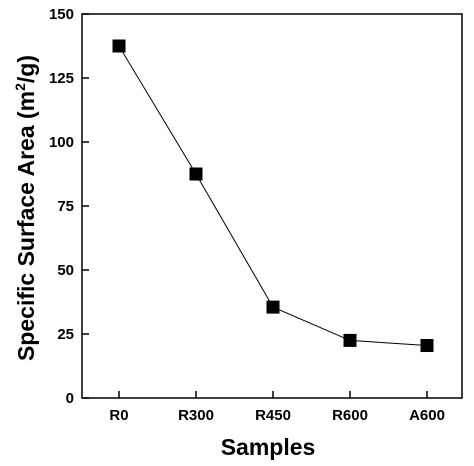 This screenshot has height=466, width=474. What do you see at coordinates (20, 87) in the screenshot?
I see `y-axis-title-sup: 2` at bounding box center [20, 87].